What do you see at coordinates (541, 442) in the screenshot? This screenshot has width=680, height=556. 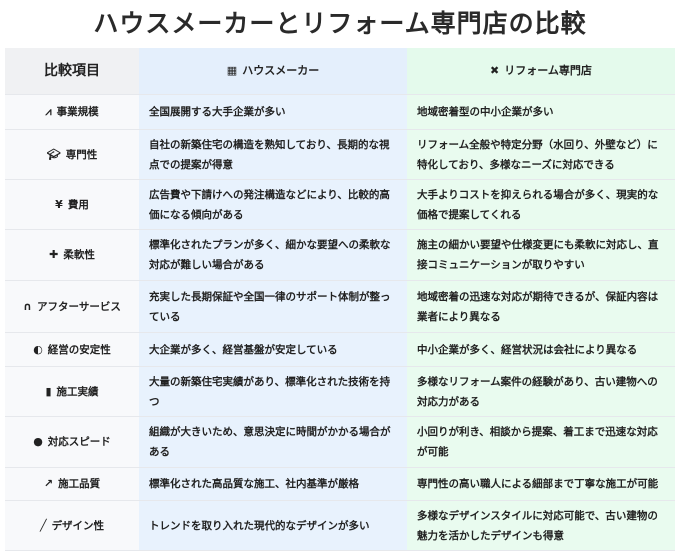 I see `reform-cell: 小回りが利き、相談から提案、着工まで迅速な対応が可能` at bounding box center [541, 442].